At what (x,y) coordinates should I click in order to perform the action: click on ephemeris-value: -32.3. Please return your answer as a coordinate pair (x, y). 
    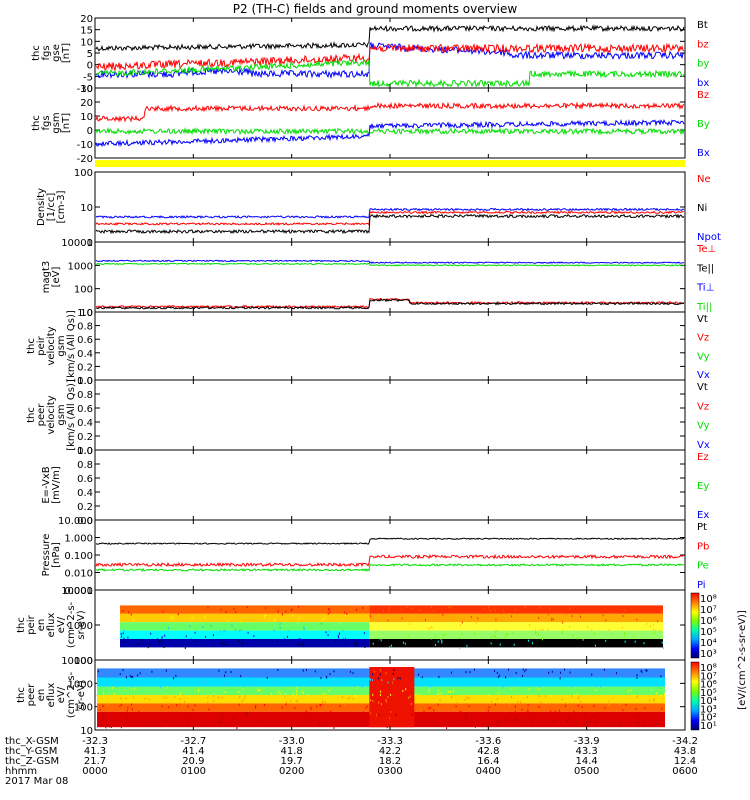
    Looking at the image, I should click on (95, 741).